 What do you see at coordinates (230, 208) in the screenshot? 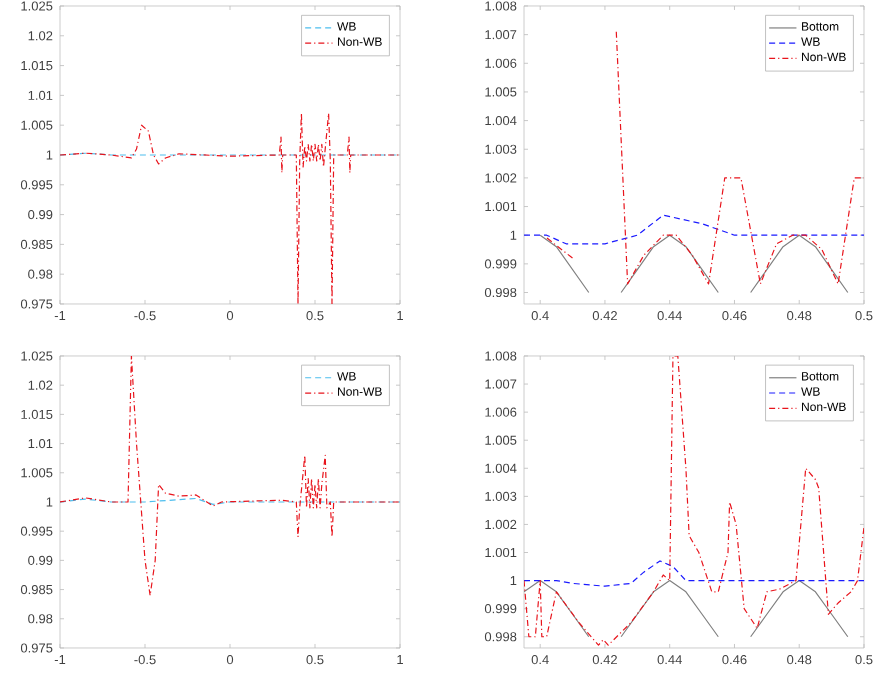
I see `line-series` at bounding box center [230, 208].